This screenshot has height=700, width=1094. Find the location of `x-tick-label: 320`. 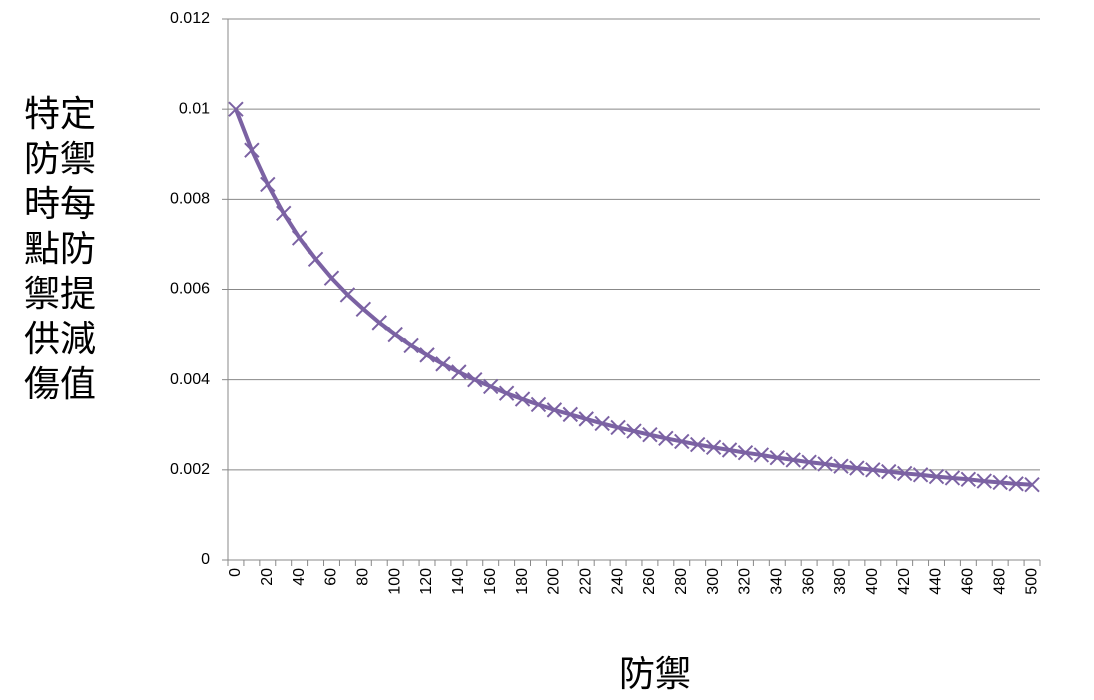

x-tick-label: 320 is located at coordinates (745, 581).